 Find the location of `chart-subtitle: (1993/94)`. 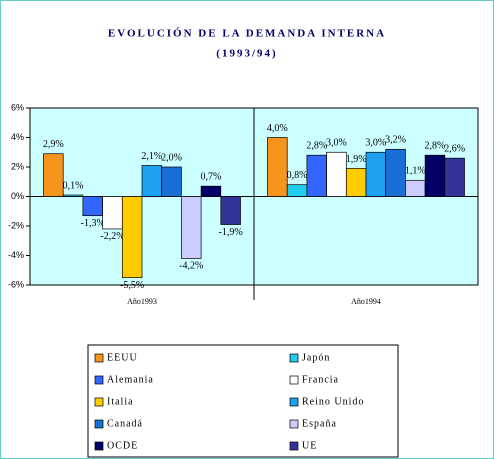

chart-subtitle: (1993/94) is located at coordinates (246, 54).